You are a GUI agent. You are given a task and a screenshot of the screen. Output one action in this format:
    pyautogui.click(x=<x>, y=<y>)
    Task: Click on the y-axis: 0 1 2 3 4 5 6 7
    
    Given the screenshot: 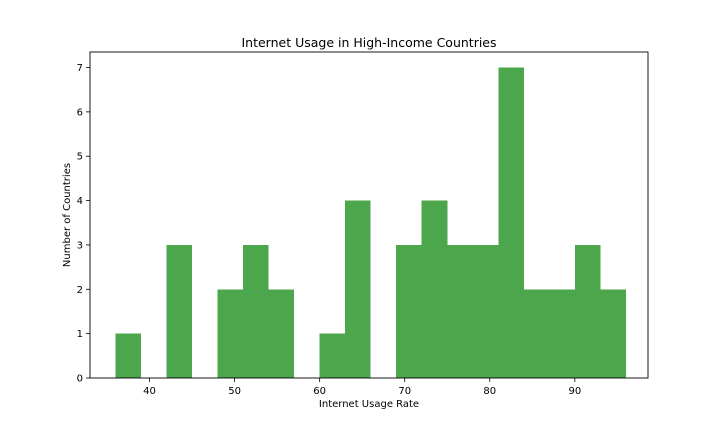 What is the action you would take?
    pyautogui.click(x=83, y=224)
    